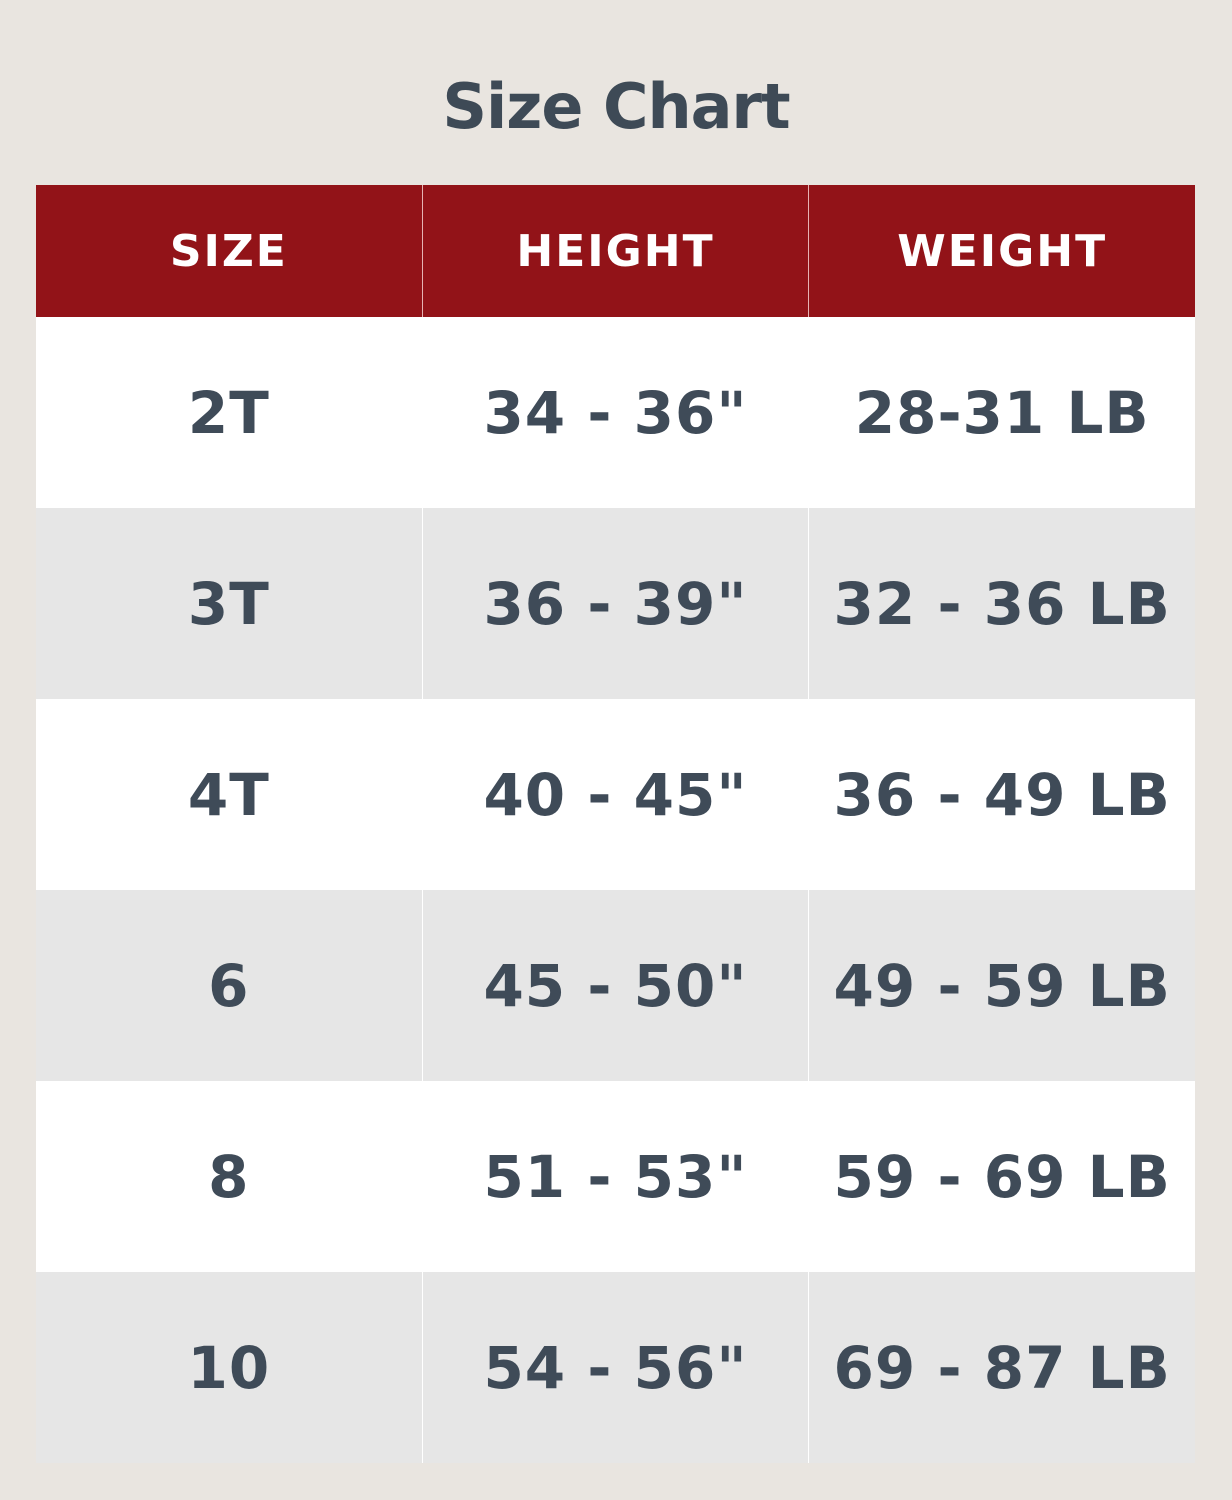 This screenshot has height=1500, width=1232. Describe the element at coordinates (228, 794) in the screenshot. I see `cell-size: 4T` at that location.